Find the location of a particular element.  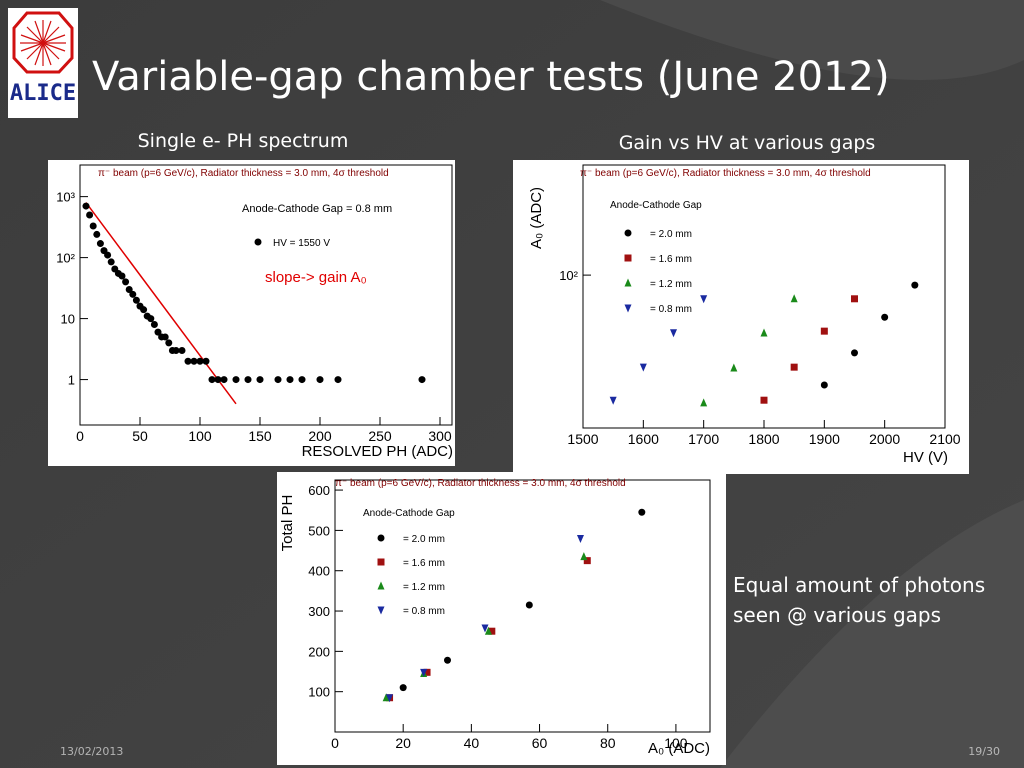

logo-star is located at coordinates (43, 43).